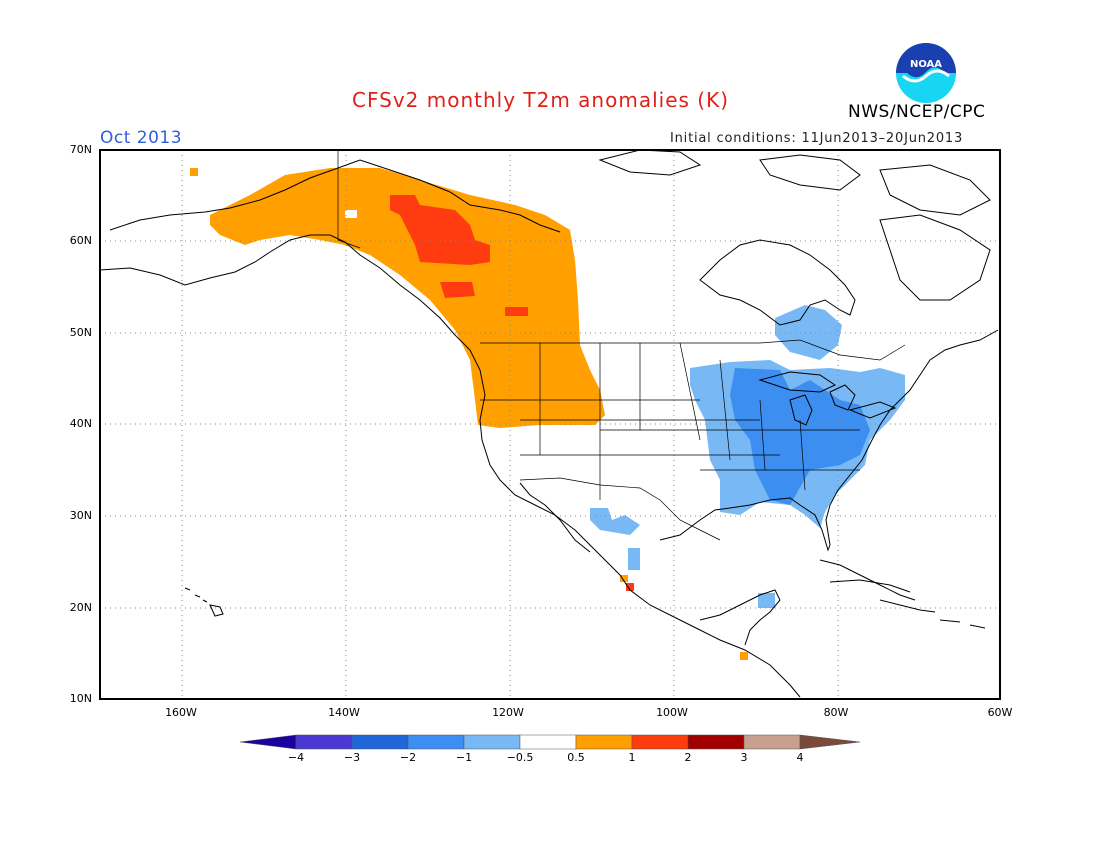 This screenshot has width=1100, height=850. What do you see at coordinates (800, 757) in the screenshot?
I see `colorbar-label: 4` at bounding box center [800, 757].